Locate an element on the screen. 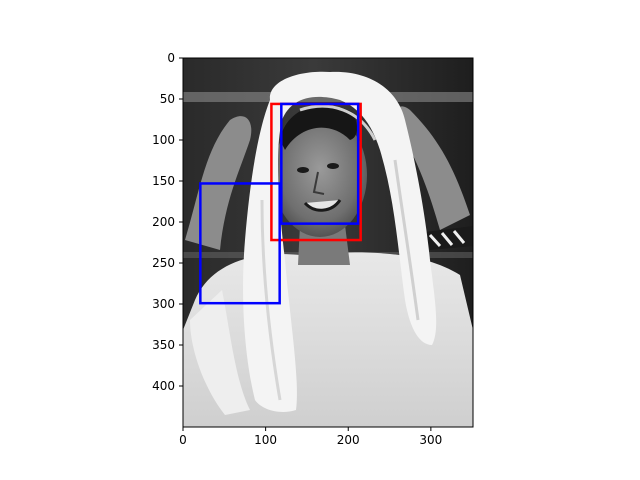 The height and width of the screenshot is (480, 640). x-tick-label: 200 is located at coordinates (348, 440).